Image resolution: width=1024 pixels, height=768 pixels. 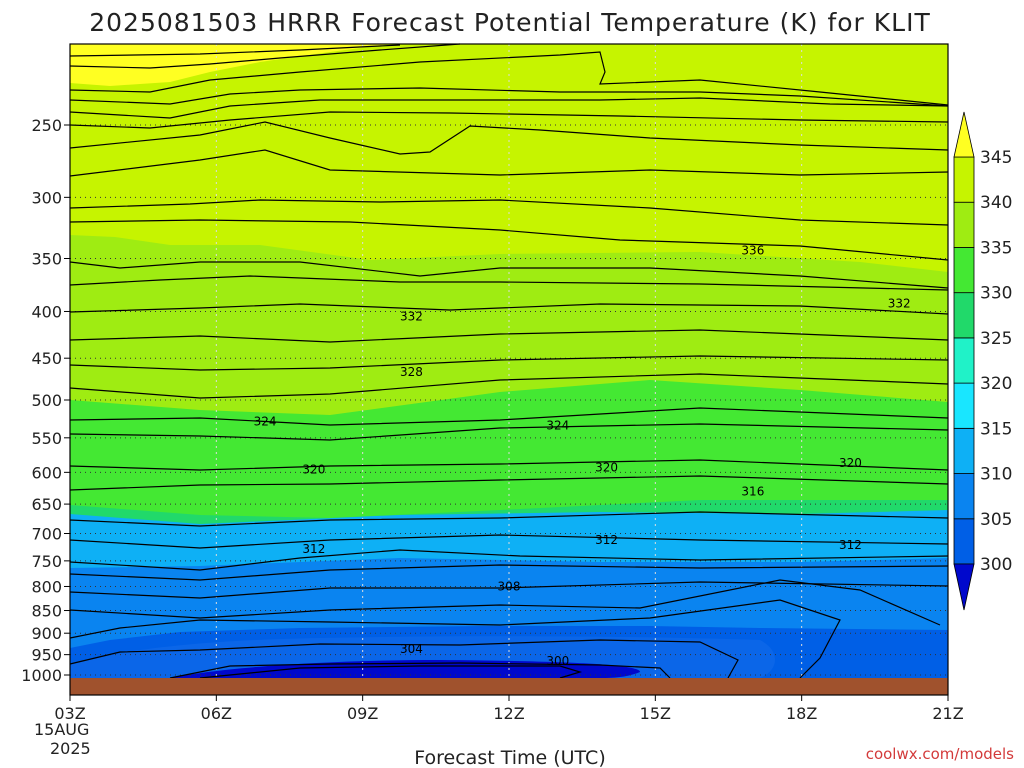 I want to click on x-tick-label: 12Z, so click(x=508, y=713).